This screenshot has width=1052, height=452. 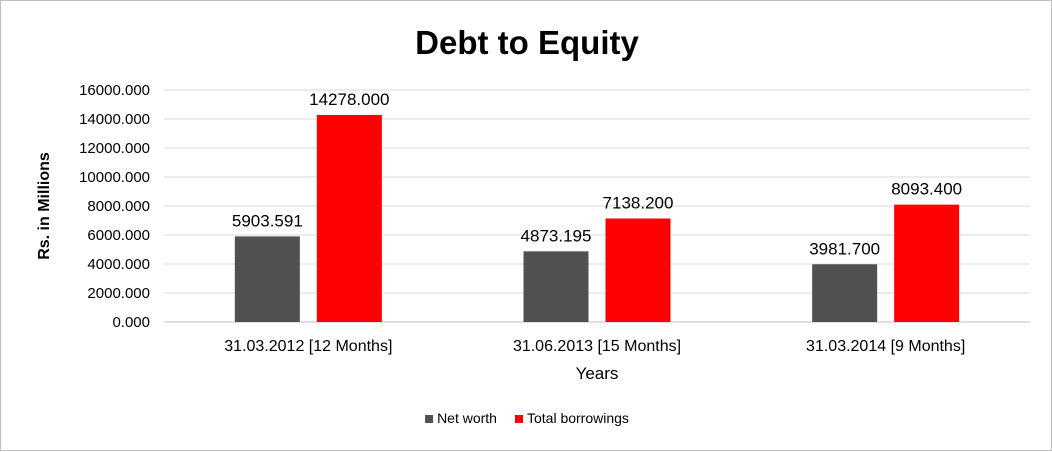 What do you see at coordinates (114, 177) in the screenshot?
I see `y-tick-label: 10000.000` at bounding box center [114, 177].